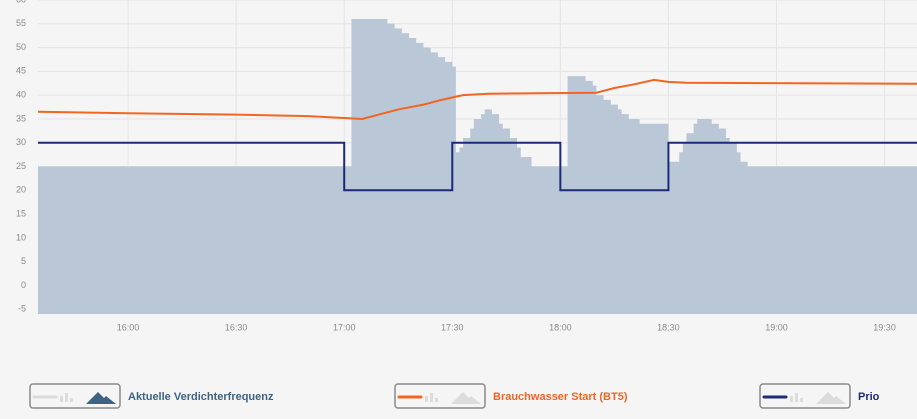  I want to click on x-tick-label: 17:00, so click(344, 327).